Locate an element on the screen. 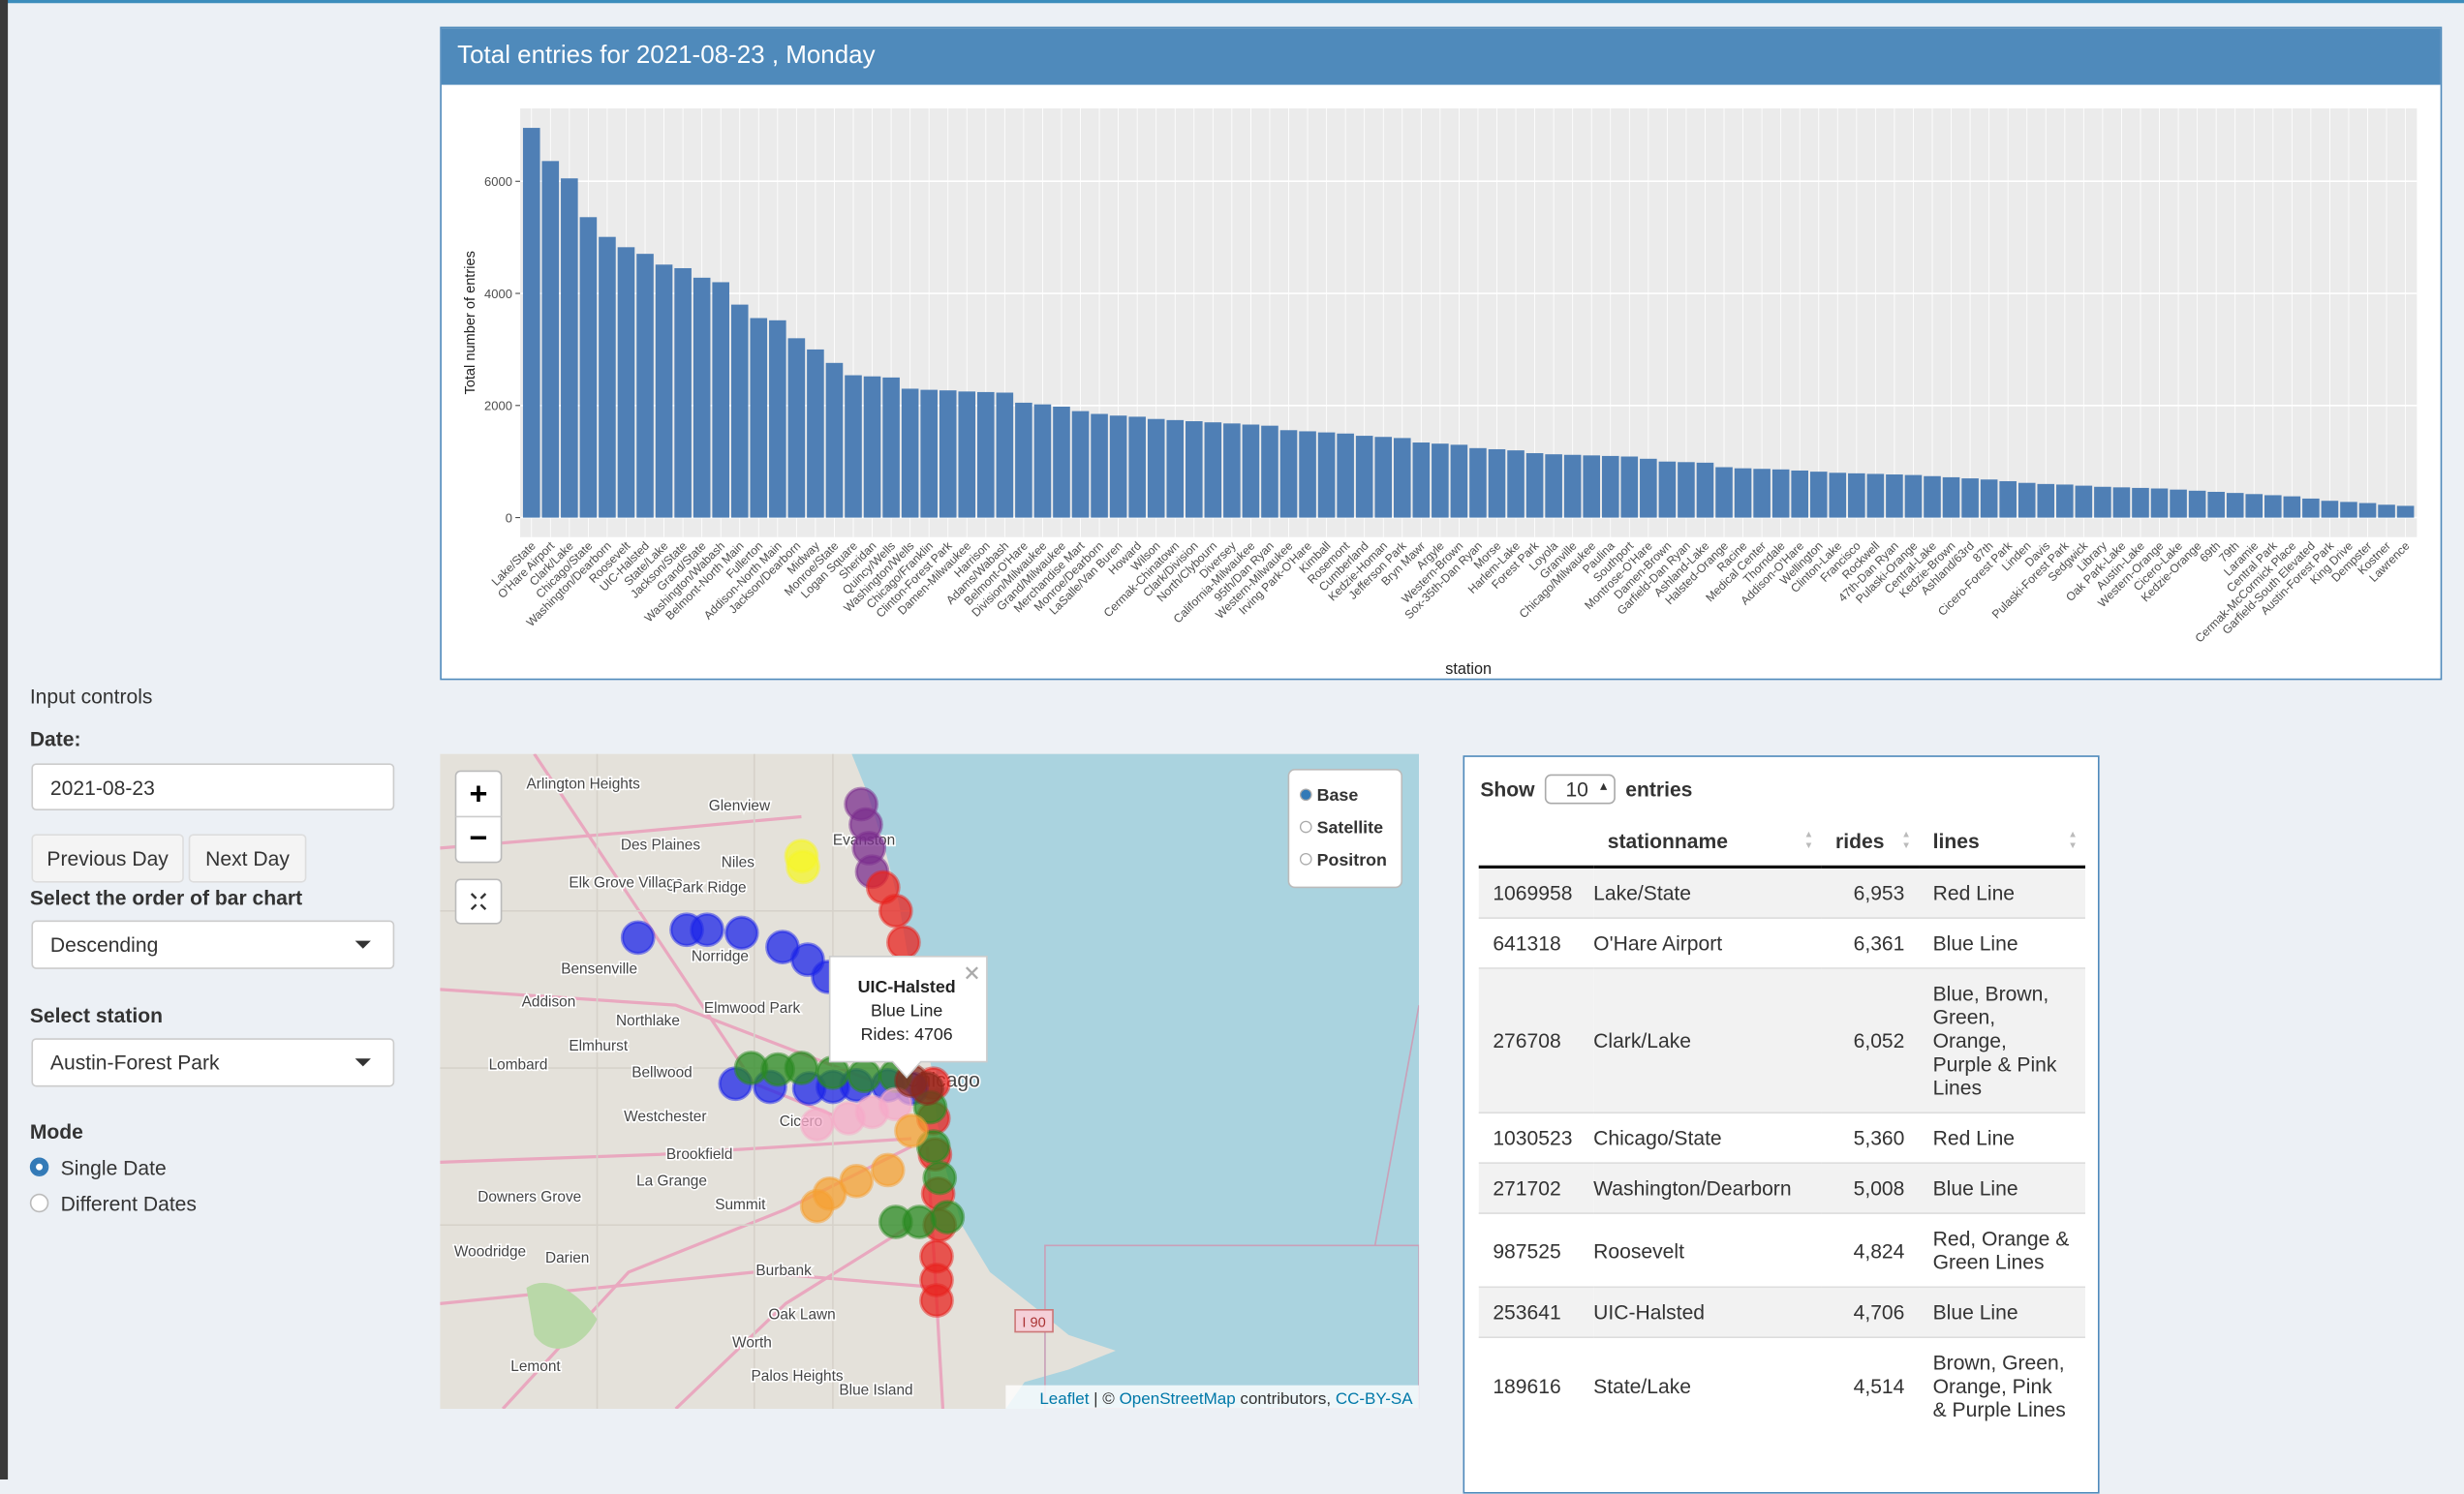 The width and height of the screenshot is (2464, 1494). table-cell: 4,824 is located at coordinates (1871, 1250).